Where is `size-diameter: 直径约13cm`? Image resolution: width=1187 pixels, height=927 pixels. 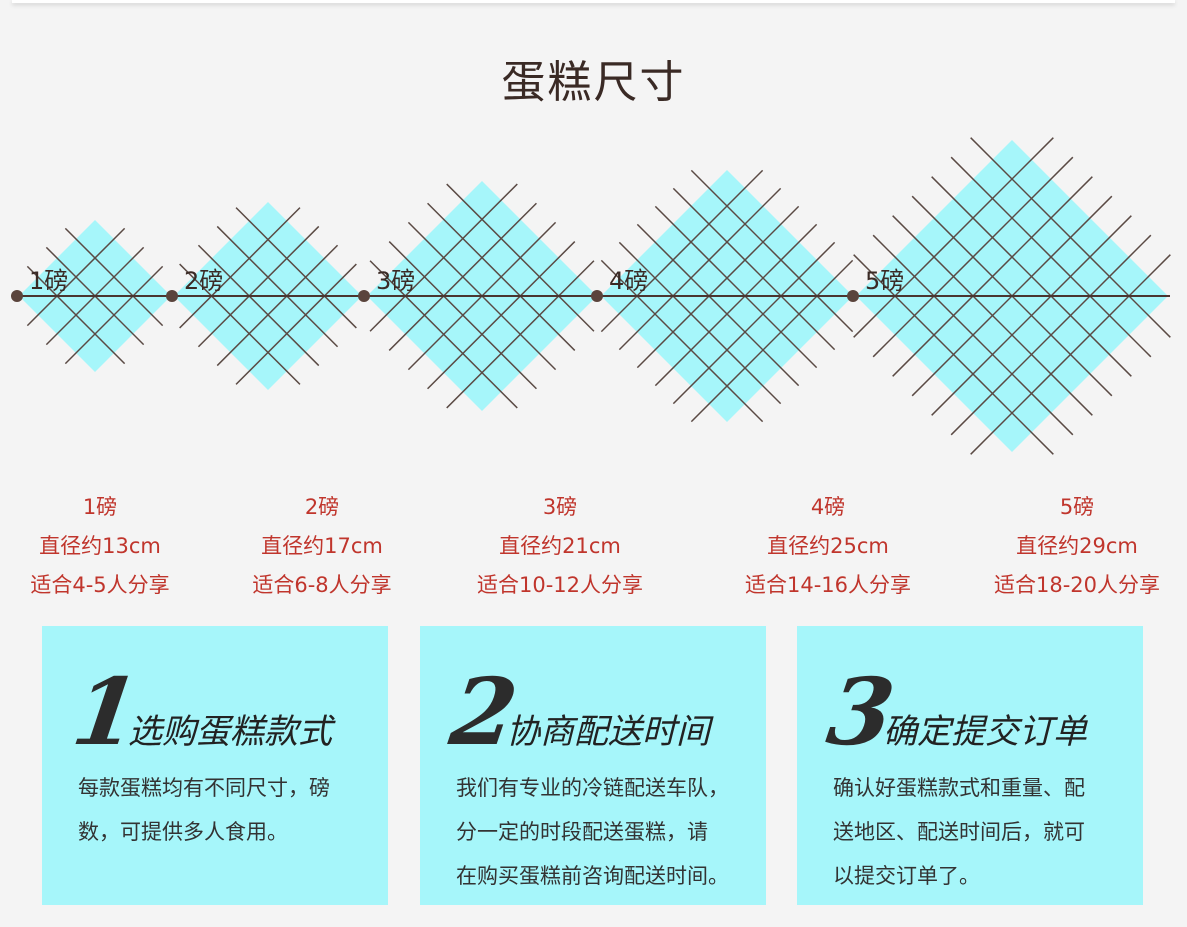 size-diameter: 直径约13cm is located at coordinates (100, 546).